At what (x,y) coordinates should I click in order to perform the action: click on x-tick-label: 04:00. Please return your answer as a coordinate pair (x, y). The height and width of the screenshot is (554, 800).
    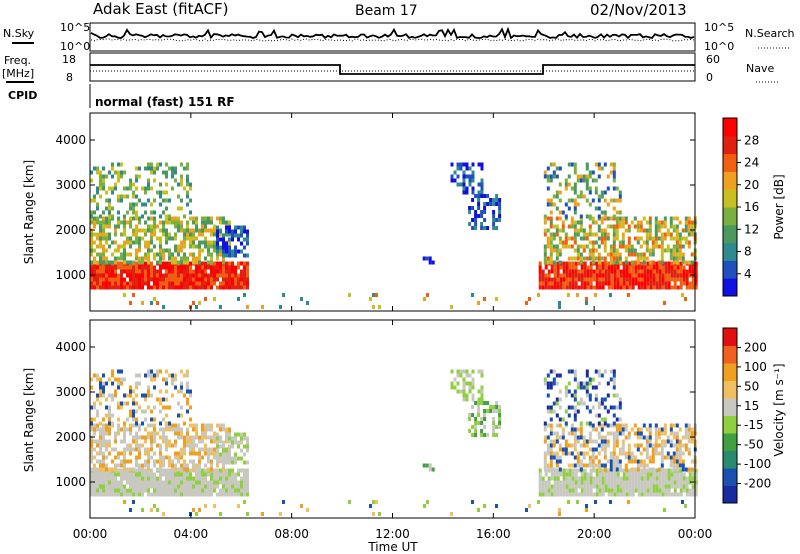
    Looking at the image, I should click on (191, 534).